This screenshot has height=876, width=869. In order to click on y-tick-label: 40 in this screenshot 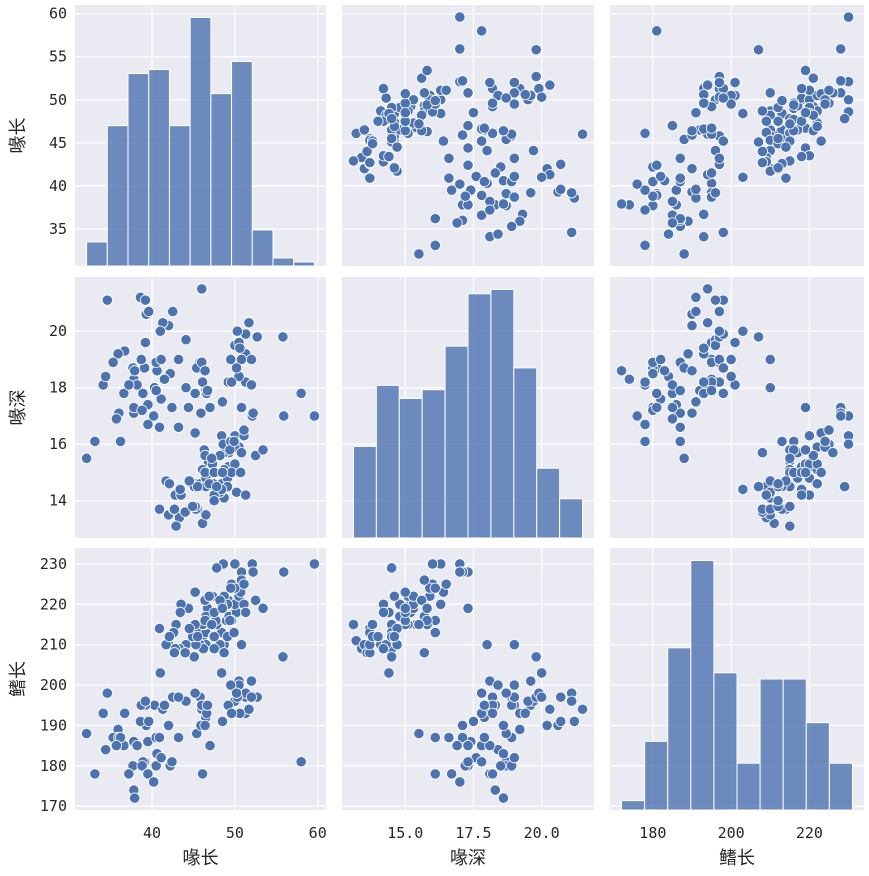, I will do `click(58, 186)`.